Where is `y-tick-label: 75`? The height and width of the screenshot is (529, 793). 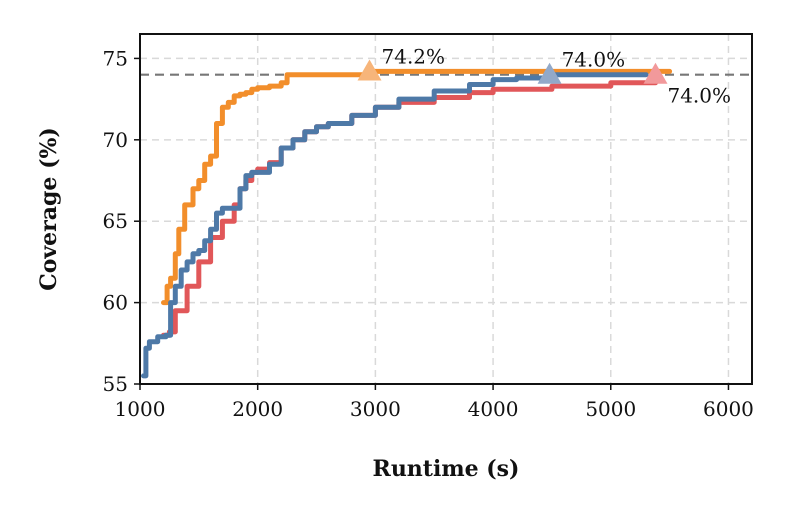
y-tick-label: 75 is located at coordinates (115, 58).